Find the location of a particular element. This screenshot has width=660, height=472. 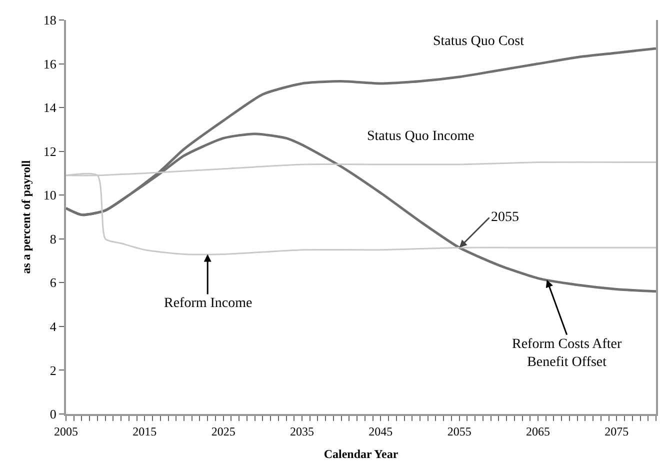

y-tick-label: 12 is located at coordinates (49, 151).